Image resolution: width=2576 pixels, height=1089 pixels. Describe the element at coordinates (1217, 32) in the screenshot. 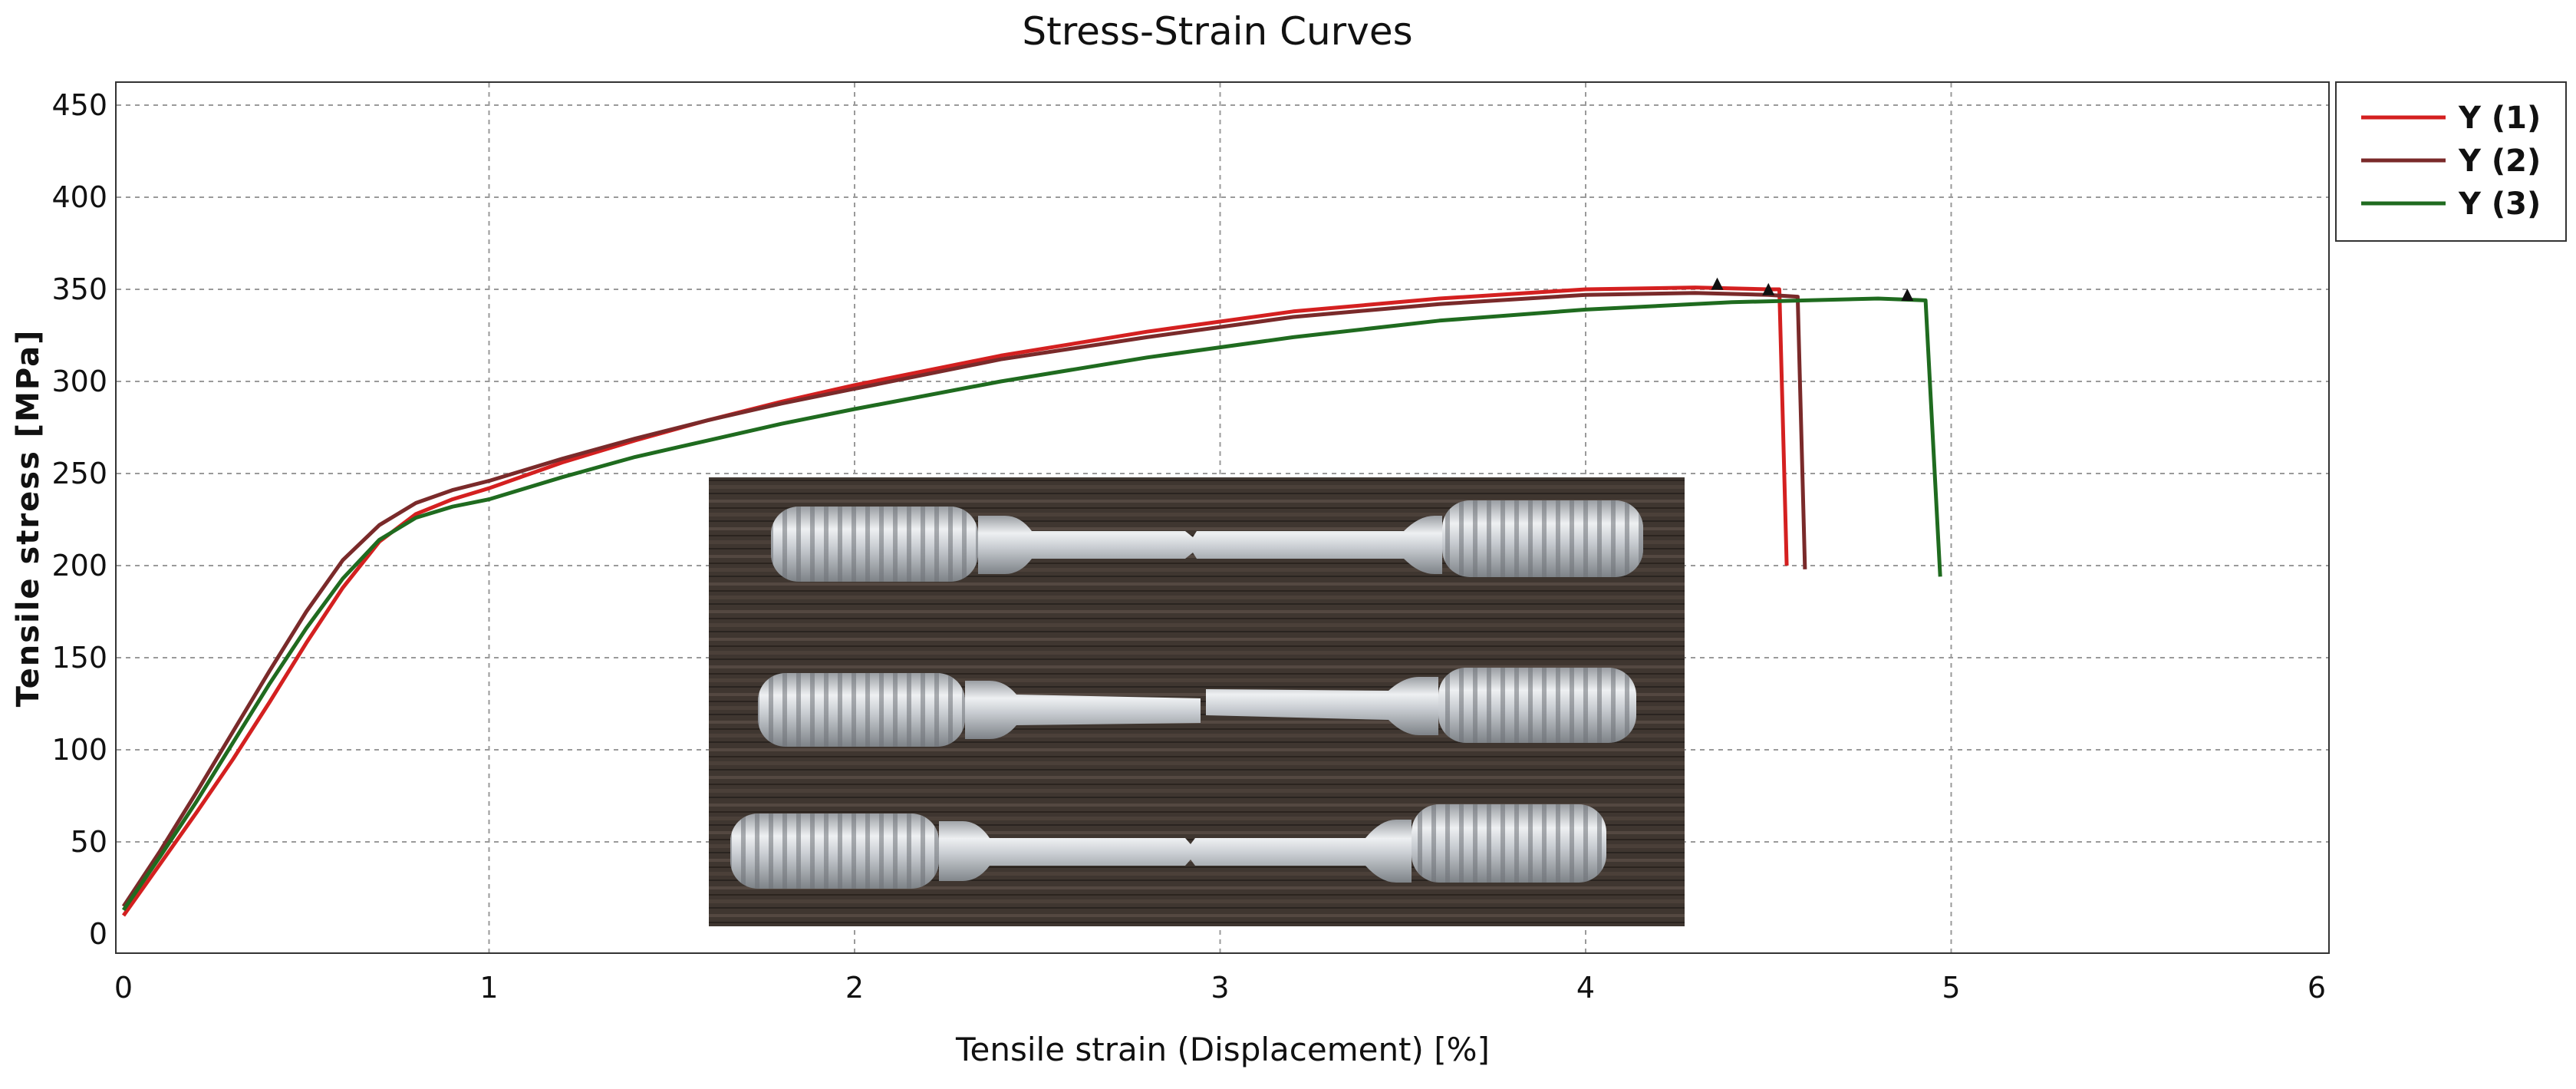

I see `chart-title: Stress-Strain Curves` at that location.